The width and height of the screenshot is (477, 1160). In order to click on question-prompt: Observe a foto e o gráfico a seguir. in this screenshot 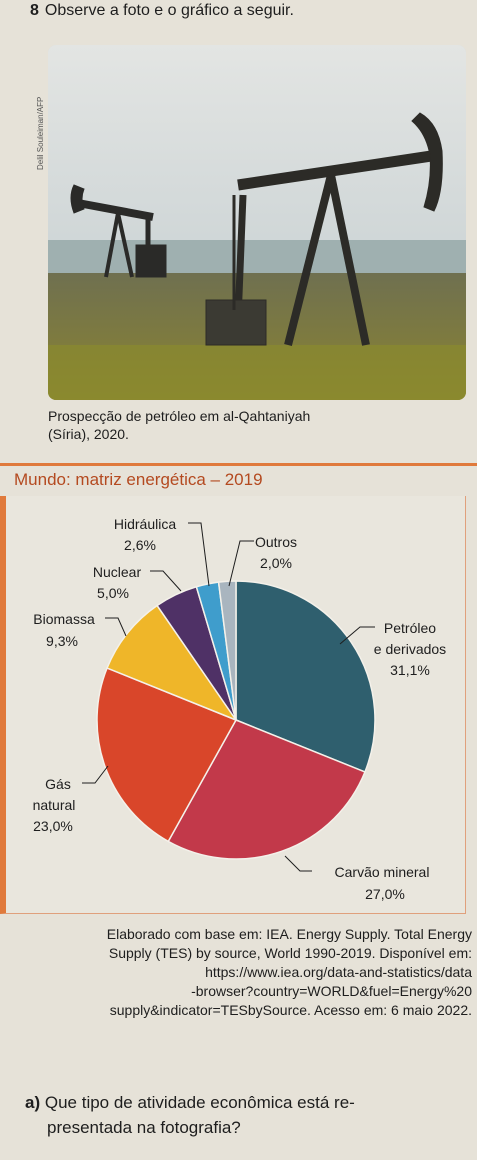, I will do `click(169, 10)`.